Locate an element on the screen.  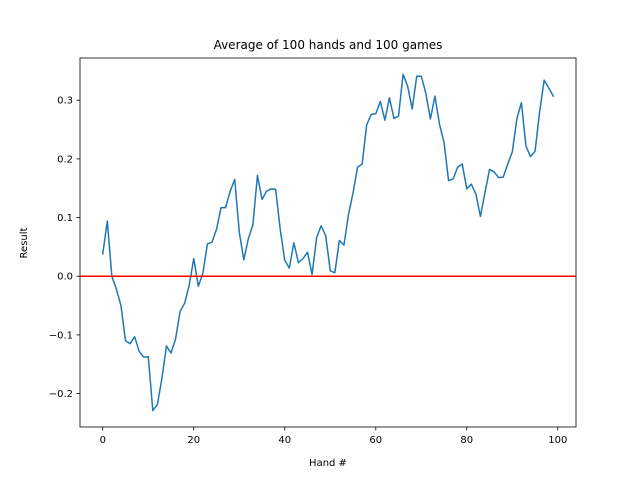
x-tick-label: 60 is located at coordinates (375, 440).